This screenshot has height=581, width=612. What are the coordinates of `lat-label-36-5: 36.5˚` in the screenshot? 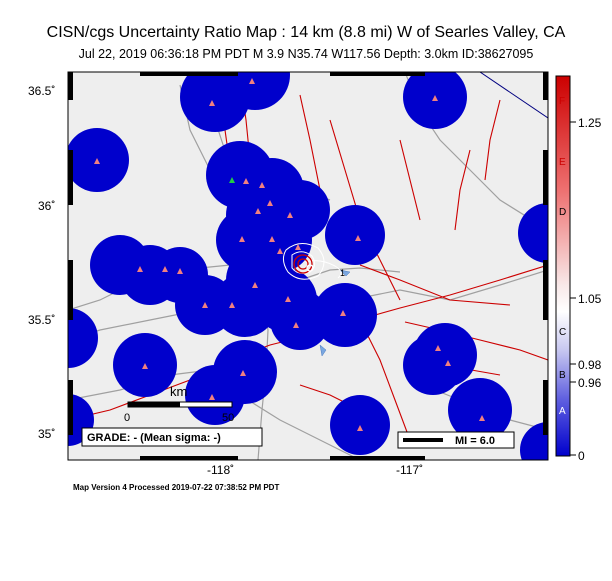 It's located at (41, 91).